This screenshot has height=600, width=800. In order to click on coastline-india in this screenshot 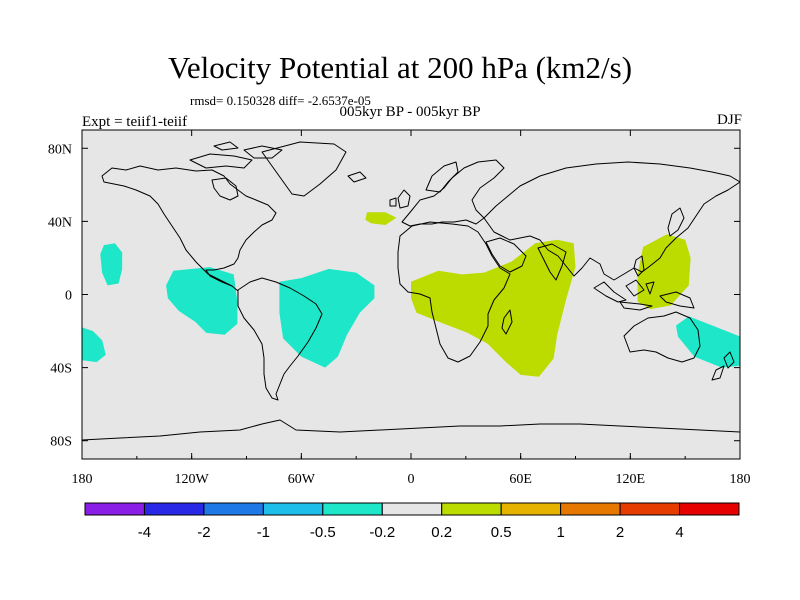, I will do `click(552, 262)`.